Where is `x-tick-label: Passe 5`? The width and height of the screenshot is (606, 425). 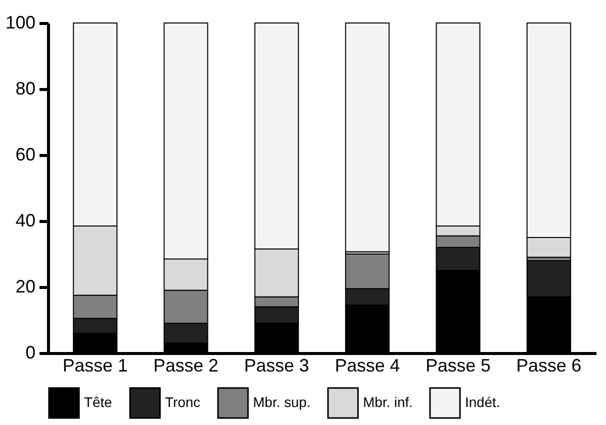
x-tick-label: Passe 5 is located at coordinates (458, 366).